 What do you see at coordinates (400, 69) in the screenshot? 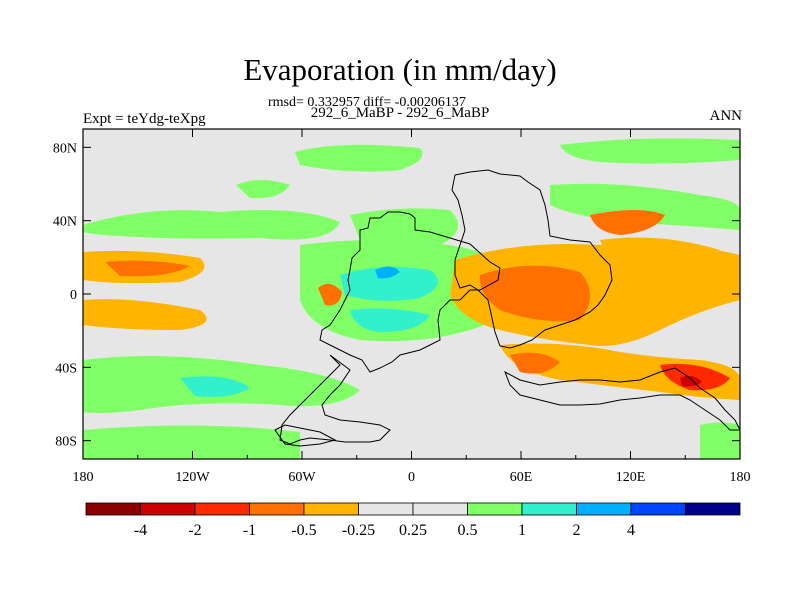
I see `map-title: Evaporation (in mm/day)` at bounding box center [400, 69].